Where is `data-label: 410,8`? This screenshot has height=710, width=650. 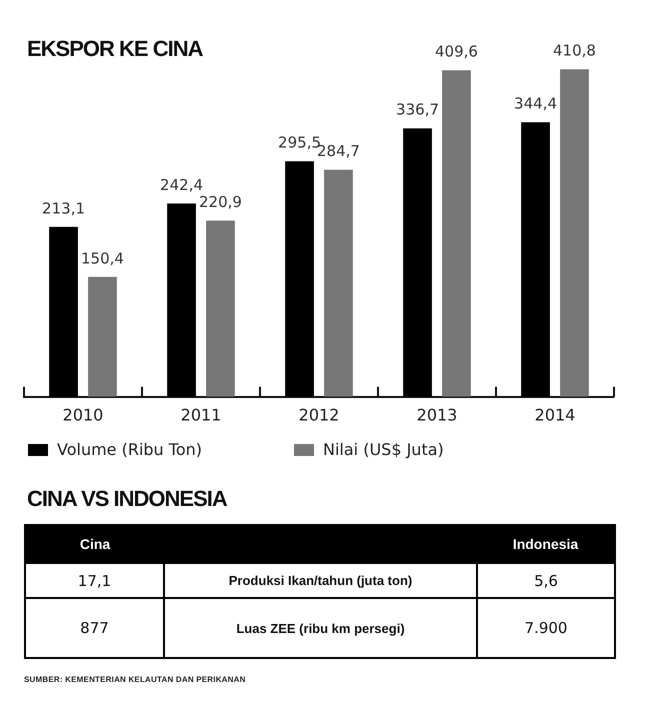
data-label: 410,8 is located at coordinates (574, 51).